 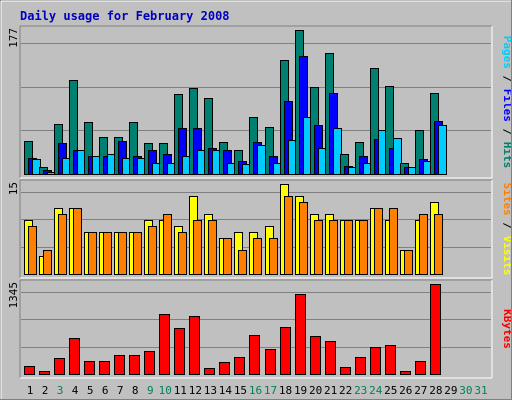 I want to click on x-tick-label: 13, so click(x=210, y=390).